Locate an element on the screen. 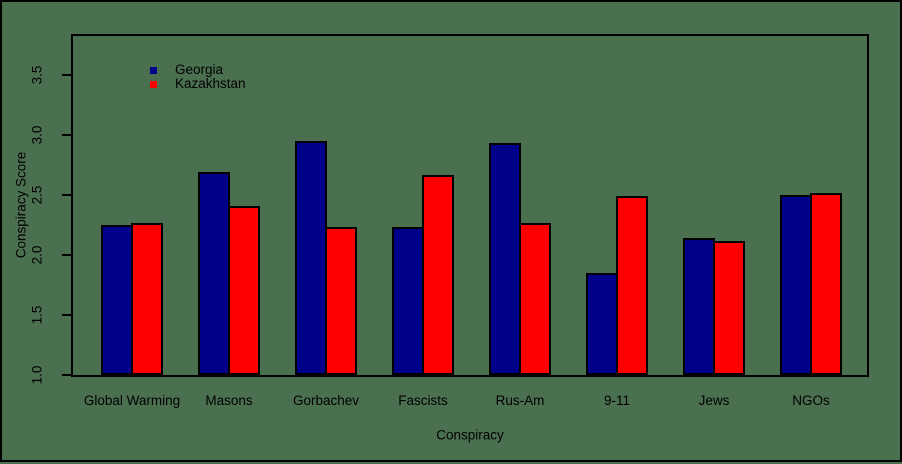 The image size is (902, 464). y-tick-mark-2.0 is located at coordinates (66, 255).